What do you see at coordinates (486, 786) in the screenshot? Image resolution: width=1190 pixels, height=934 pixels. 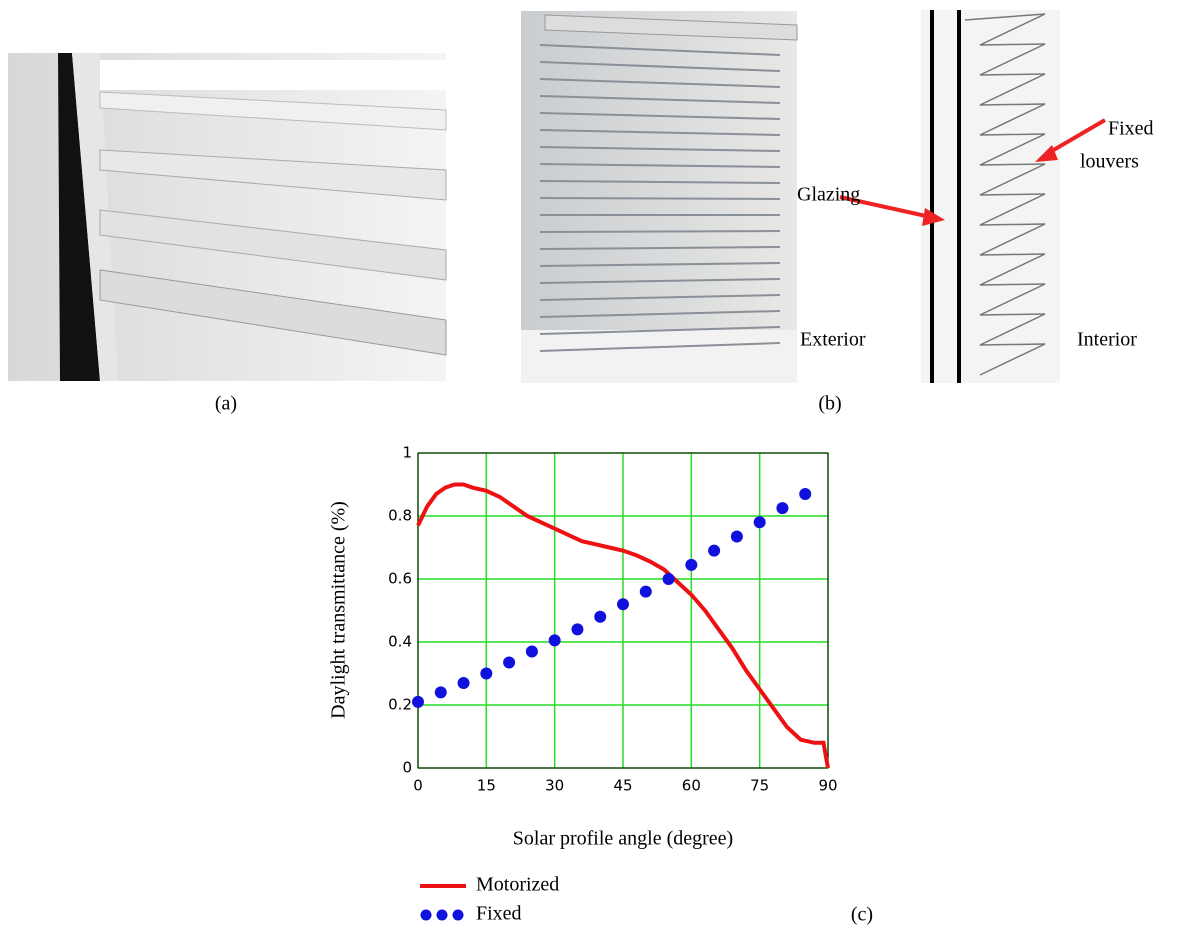 I see `x-tick-label: 15` at bounding box center [486, 786].